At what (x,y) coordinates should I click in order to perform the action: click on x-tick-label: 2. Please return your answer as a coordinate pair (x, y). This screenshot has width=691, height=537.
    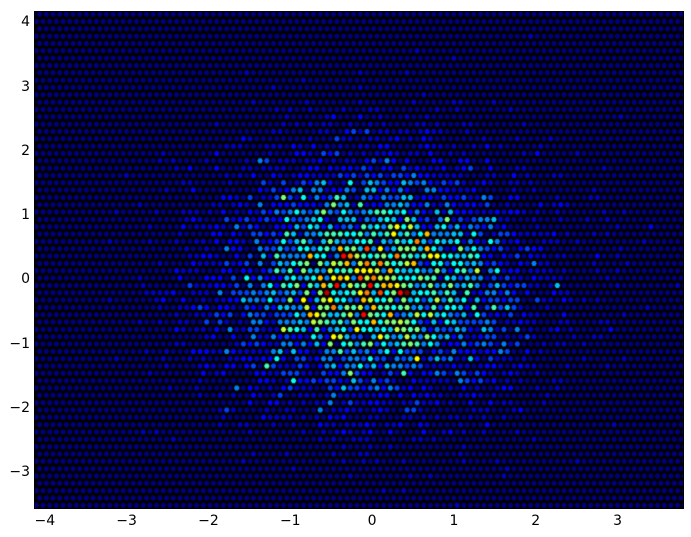
    Looking at the image, I should click on (536, 521).